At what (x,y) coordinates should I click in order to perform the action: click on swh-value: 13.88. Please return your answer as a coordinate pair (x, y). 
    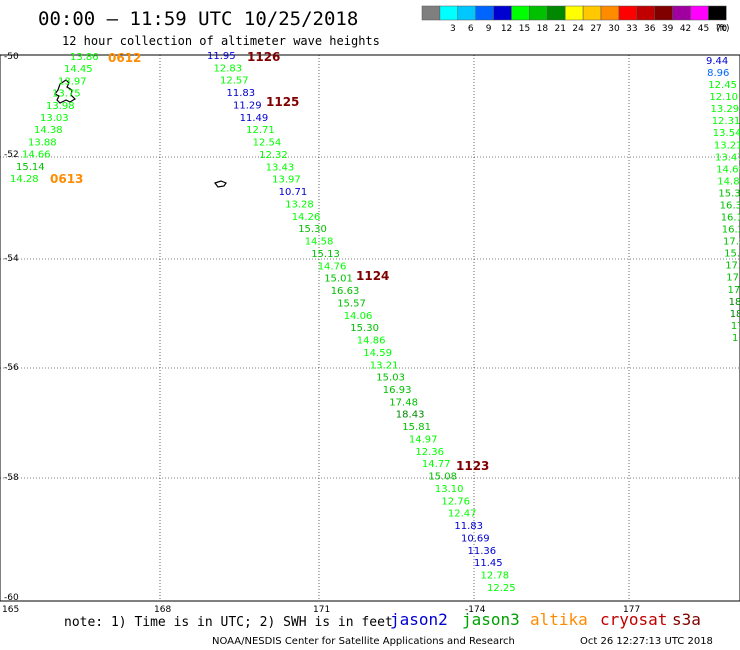
    Looking at the image, I should click on (42, 142).